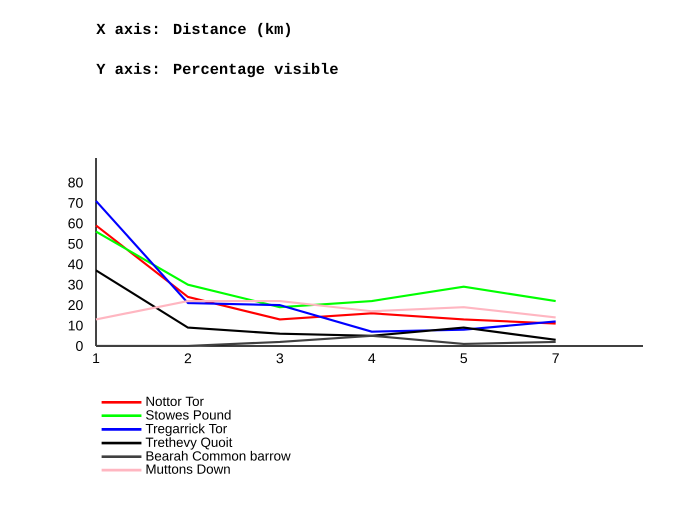 This screenshot has width=681, height=524. Describe the element at coordinates (217, 70) in the screenshot. I see `chart-subtitle: Y axis: Percentage visible` at that location.